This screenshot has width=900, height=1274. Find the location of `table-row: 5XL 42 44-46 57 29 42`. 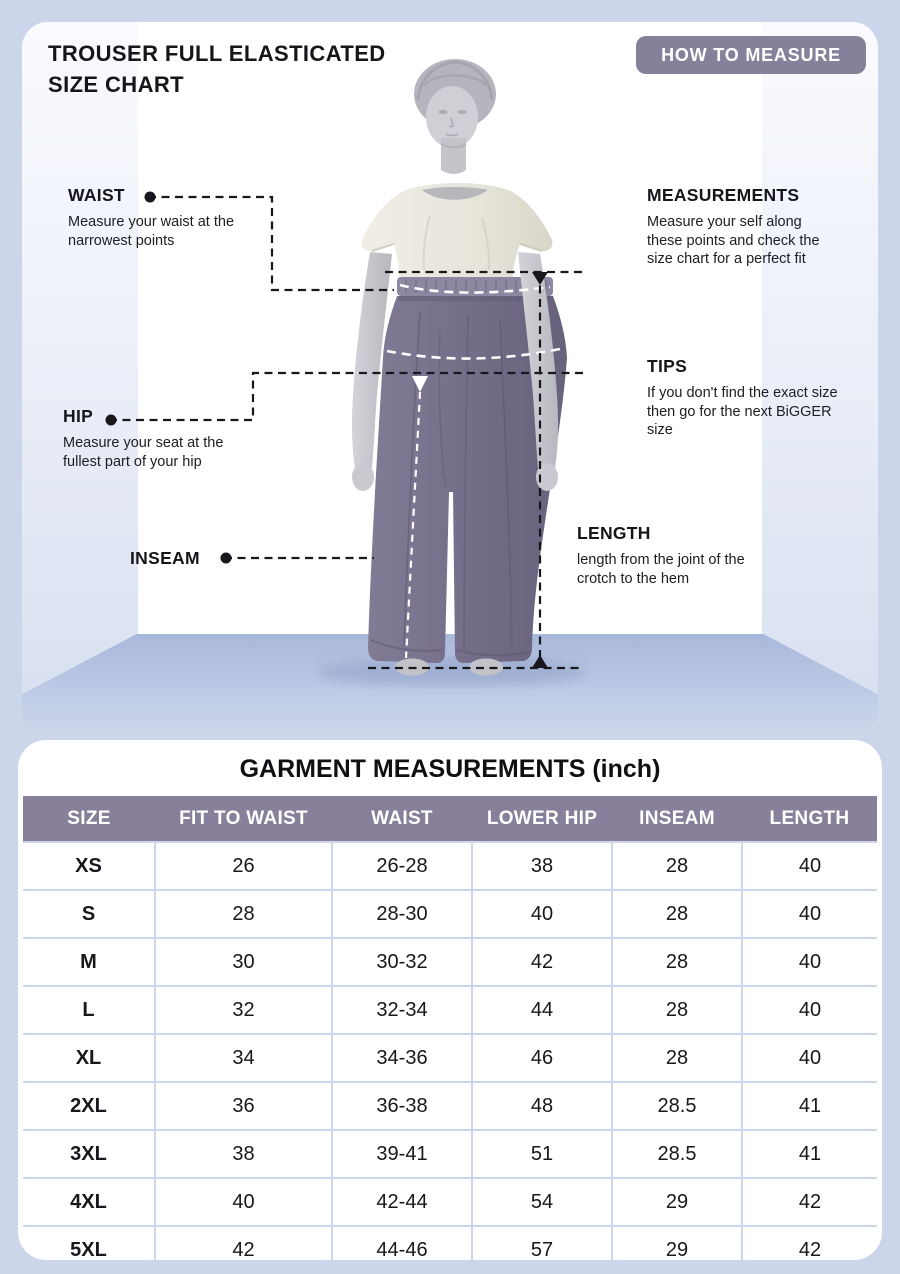

table-row: 5XL 42 44-46 57 29 42 is located at coordinates (450, 1243).